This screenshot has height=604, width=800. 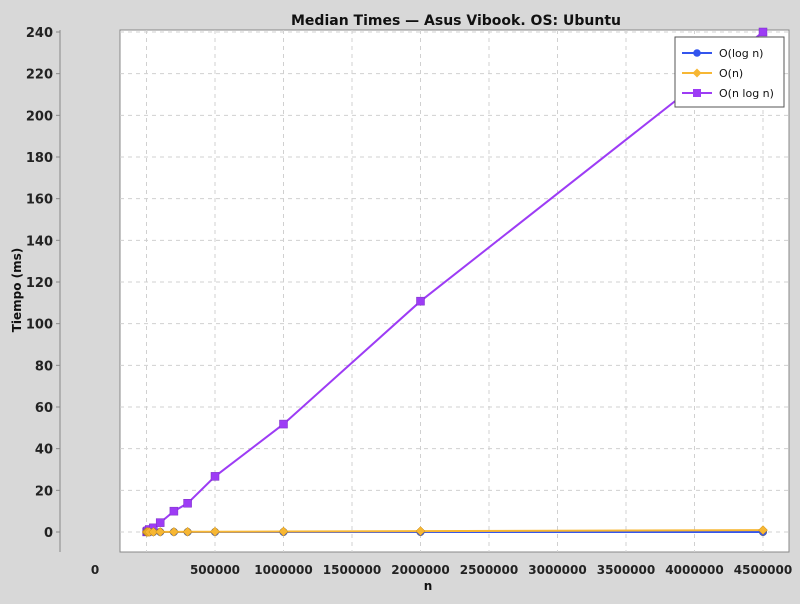 I want to click on y-tick-label: 200, so click(x=39, y=116).